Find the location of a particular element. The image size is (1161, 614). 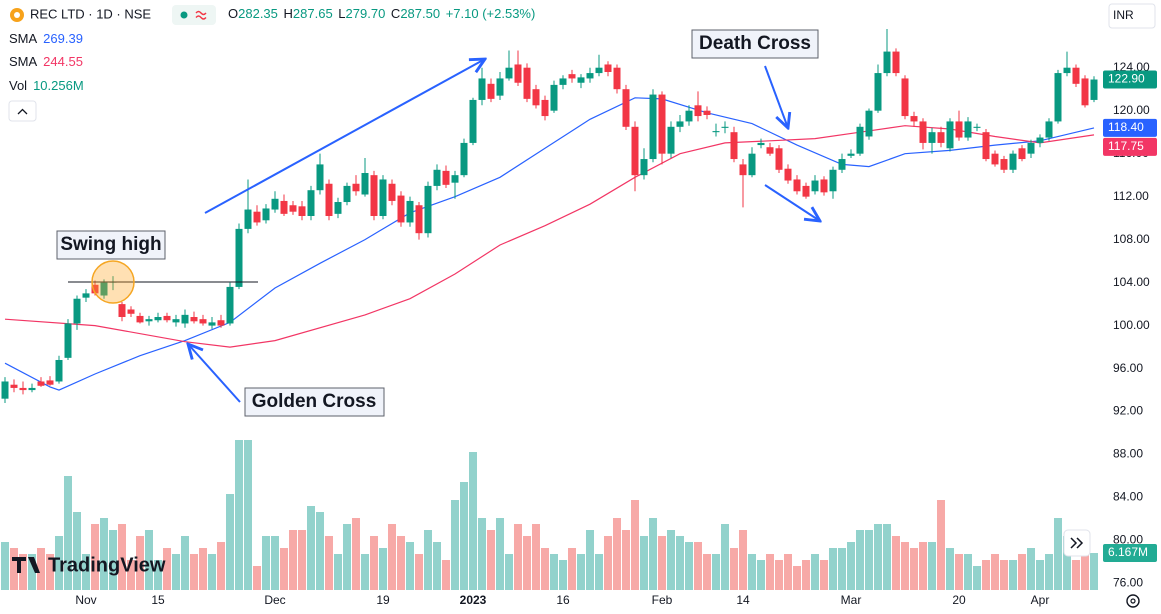

collapse-button is located at coordinates (22, 111).